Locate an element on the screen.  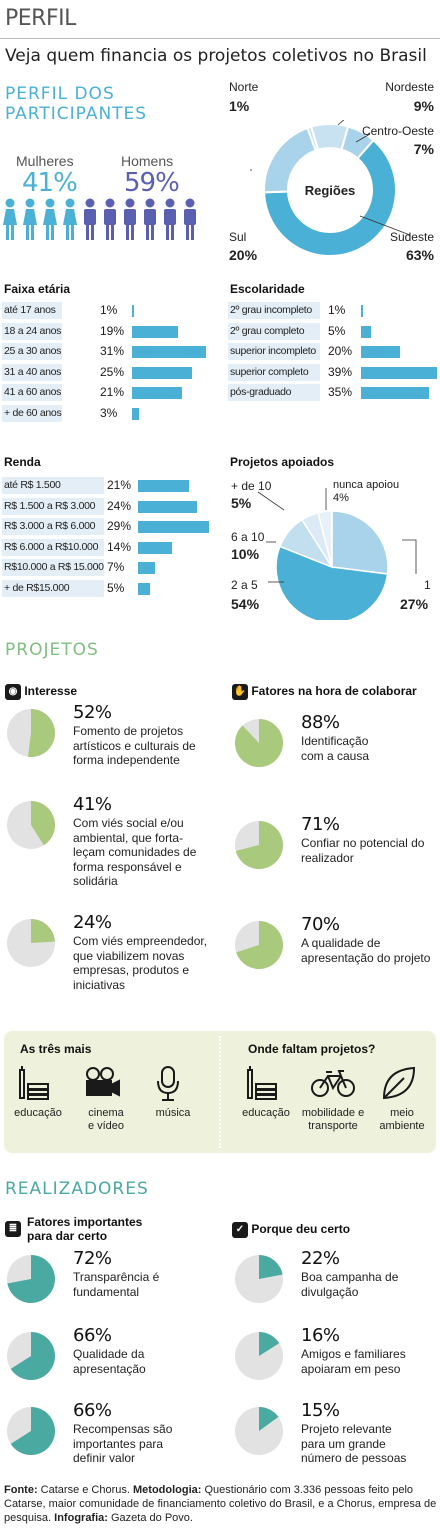
porque-item-pct: 22% is located at coordinates (320, 1258).